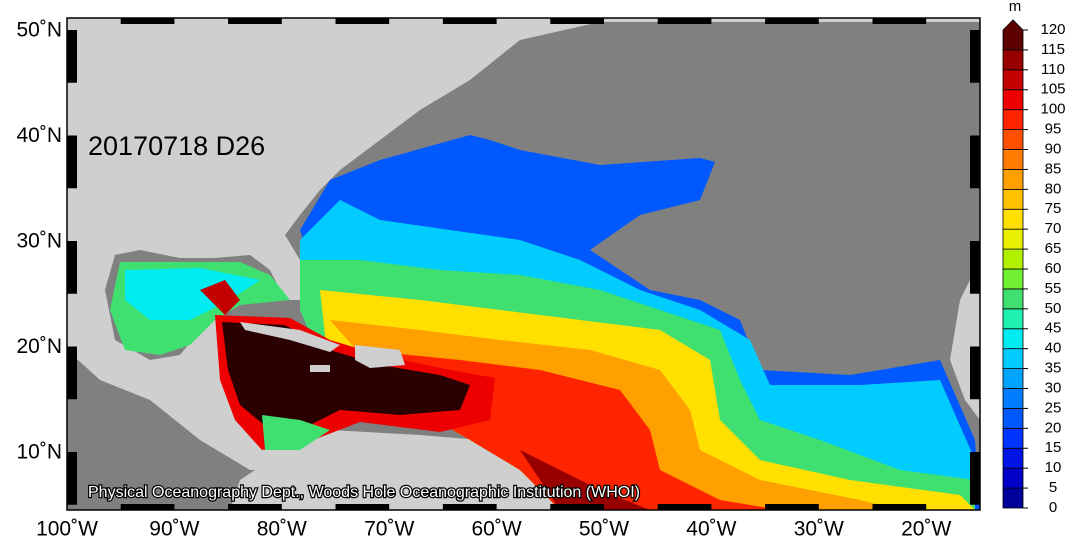  I want to click on lon-label: 60˚W, so click(497, 529).